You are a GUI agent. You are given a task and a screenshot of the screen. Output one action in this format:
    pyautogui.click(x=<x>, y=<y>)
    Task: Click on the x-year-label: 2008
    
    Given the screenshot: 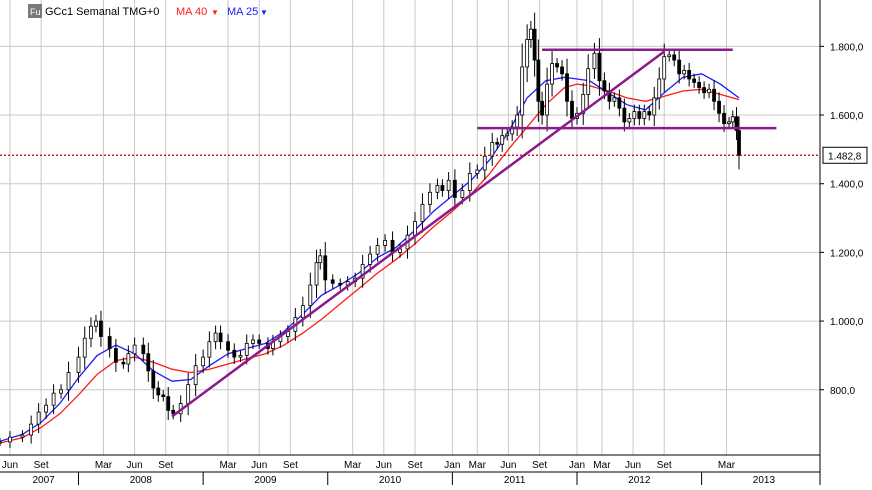 What is the action you would take?
    pyautogui.click(x=141, y=480)
    